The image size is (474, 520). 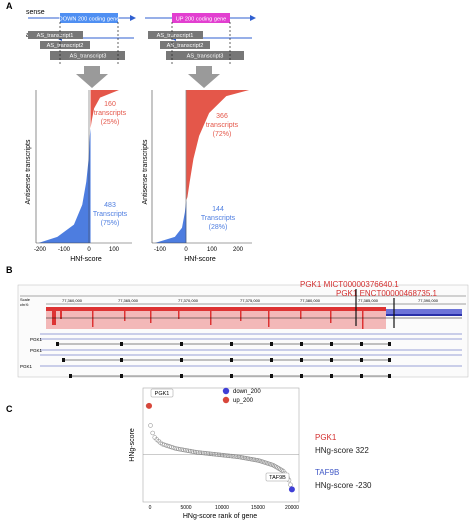 What do you see at coordinates (238, 250) in the screenshot?
I see `right-xtick-4: 200` at bounding box center [238, 250].